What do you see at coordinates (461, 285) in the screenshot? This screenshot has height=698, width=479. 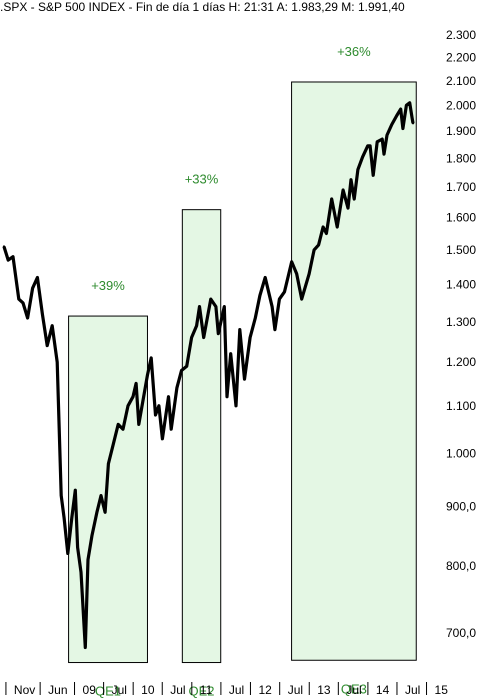 I see `y-tick-label: 1.400` at bounding box center [461, 285].